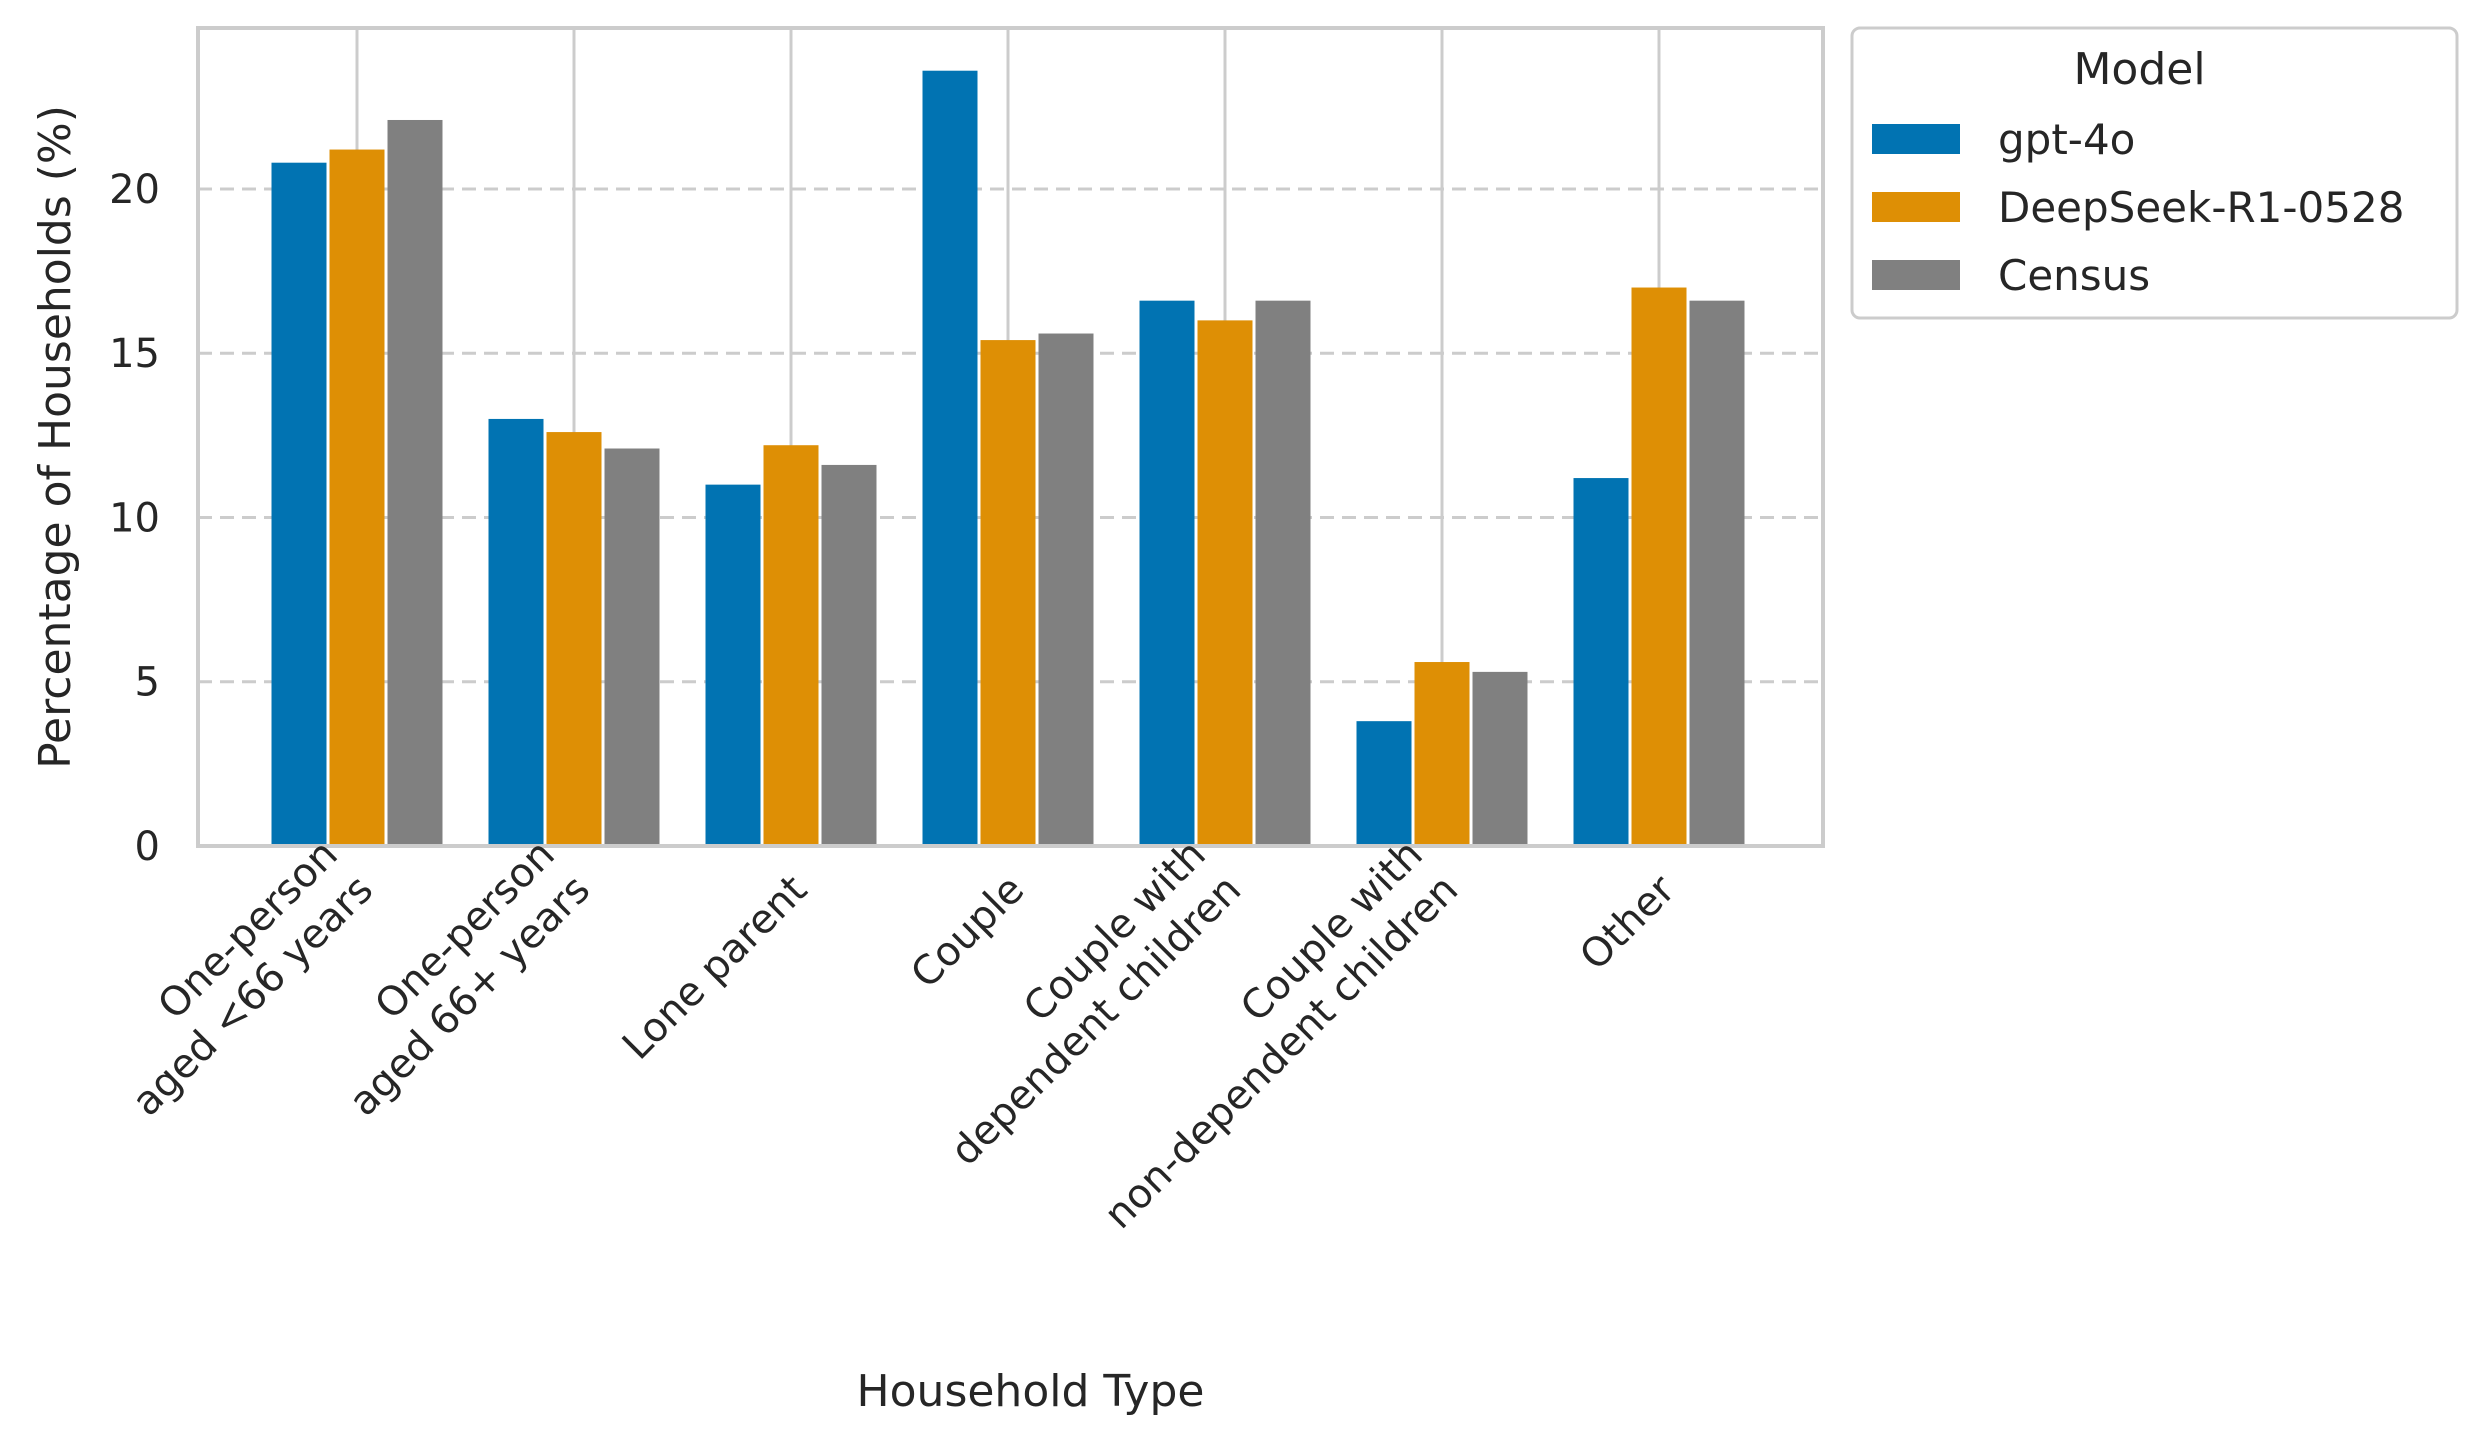  I want to click on y-tick-label: 10, so click(134, 518).